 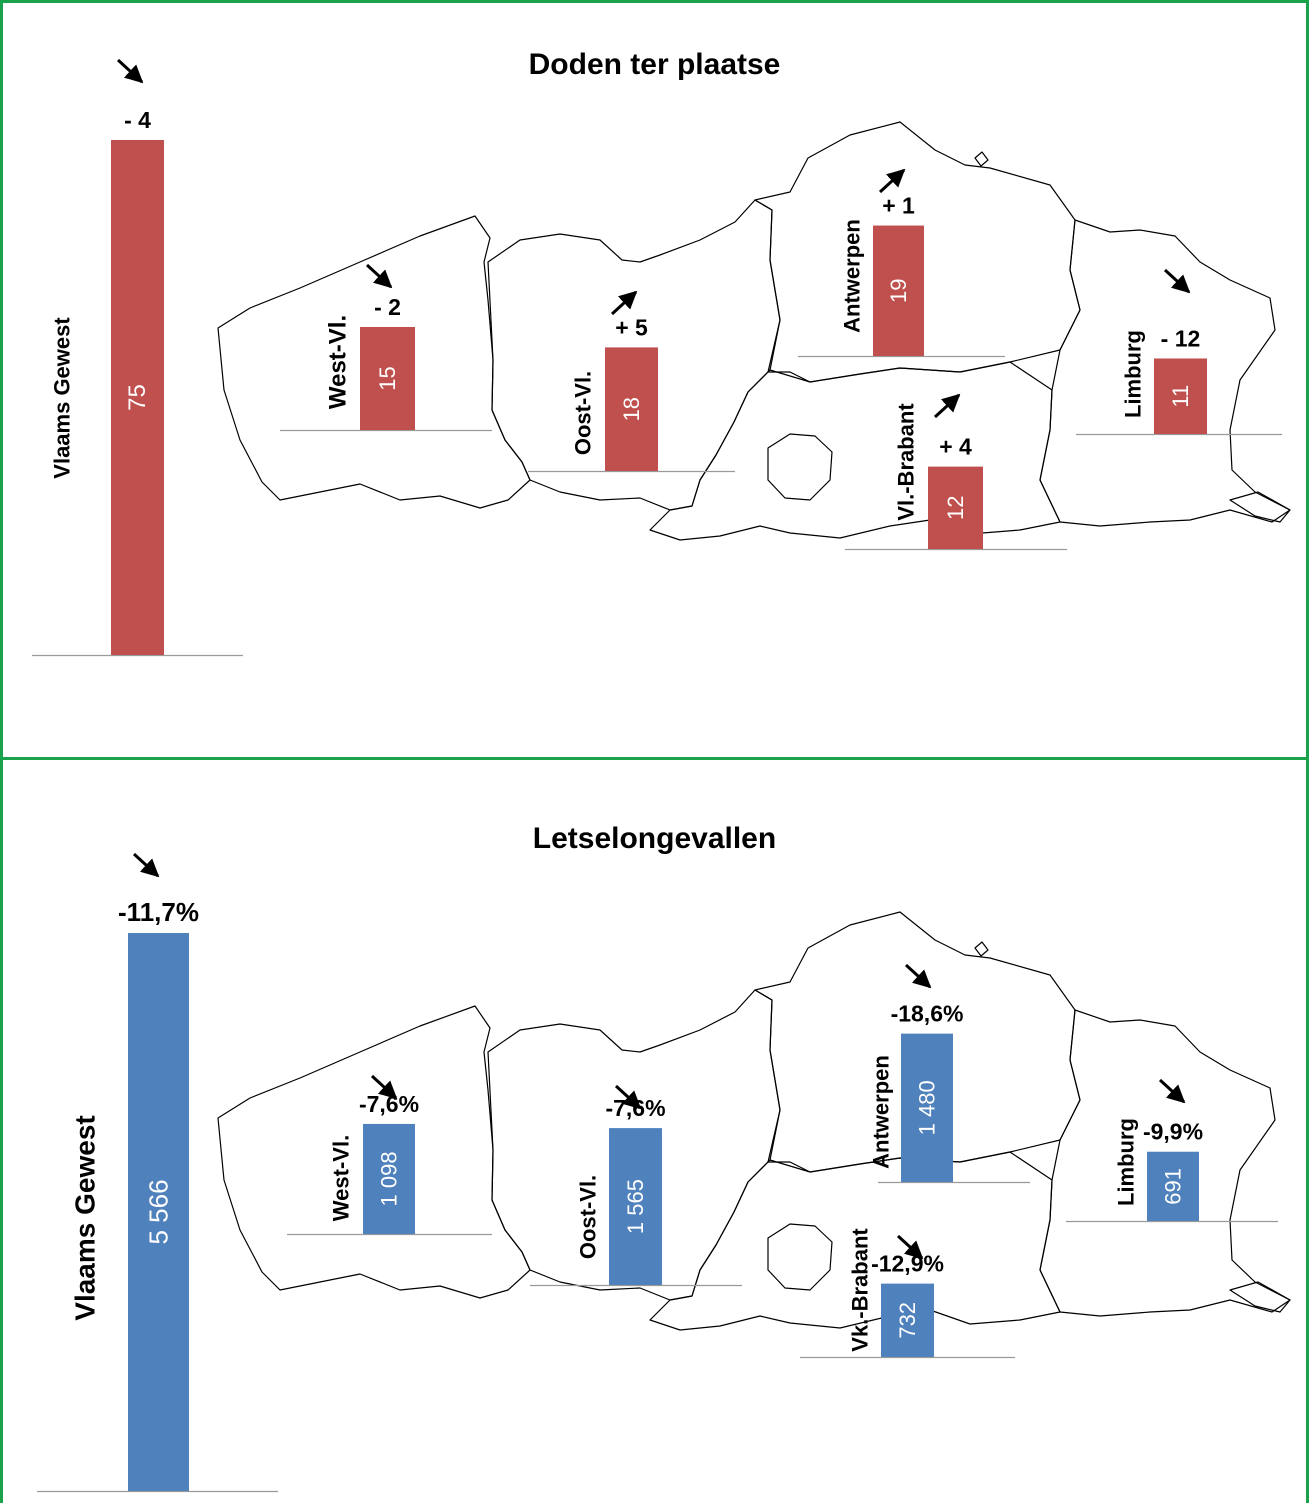 I want to click on change-label: + 4, so click(x=955, y=447).